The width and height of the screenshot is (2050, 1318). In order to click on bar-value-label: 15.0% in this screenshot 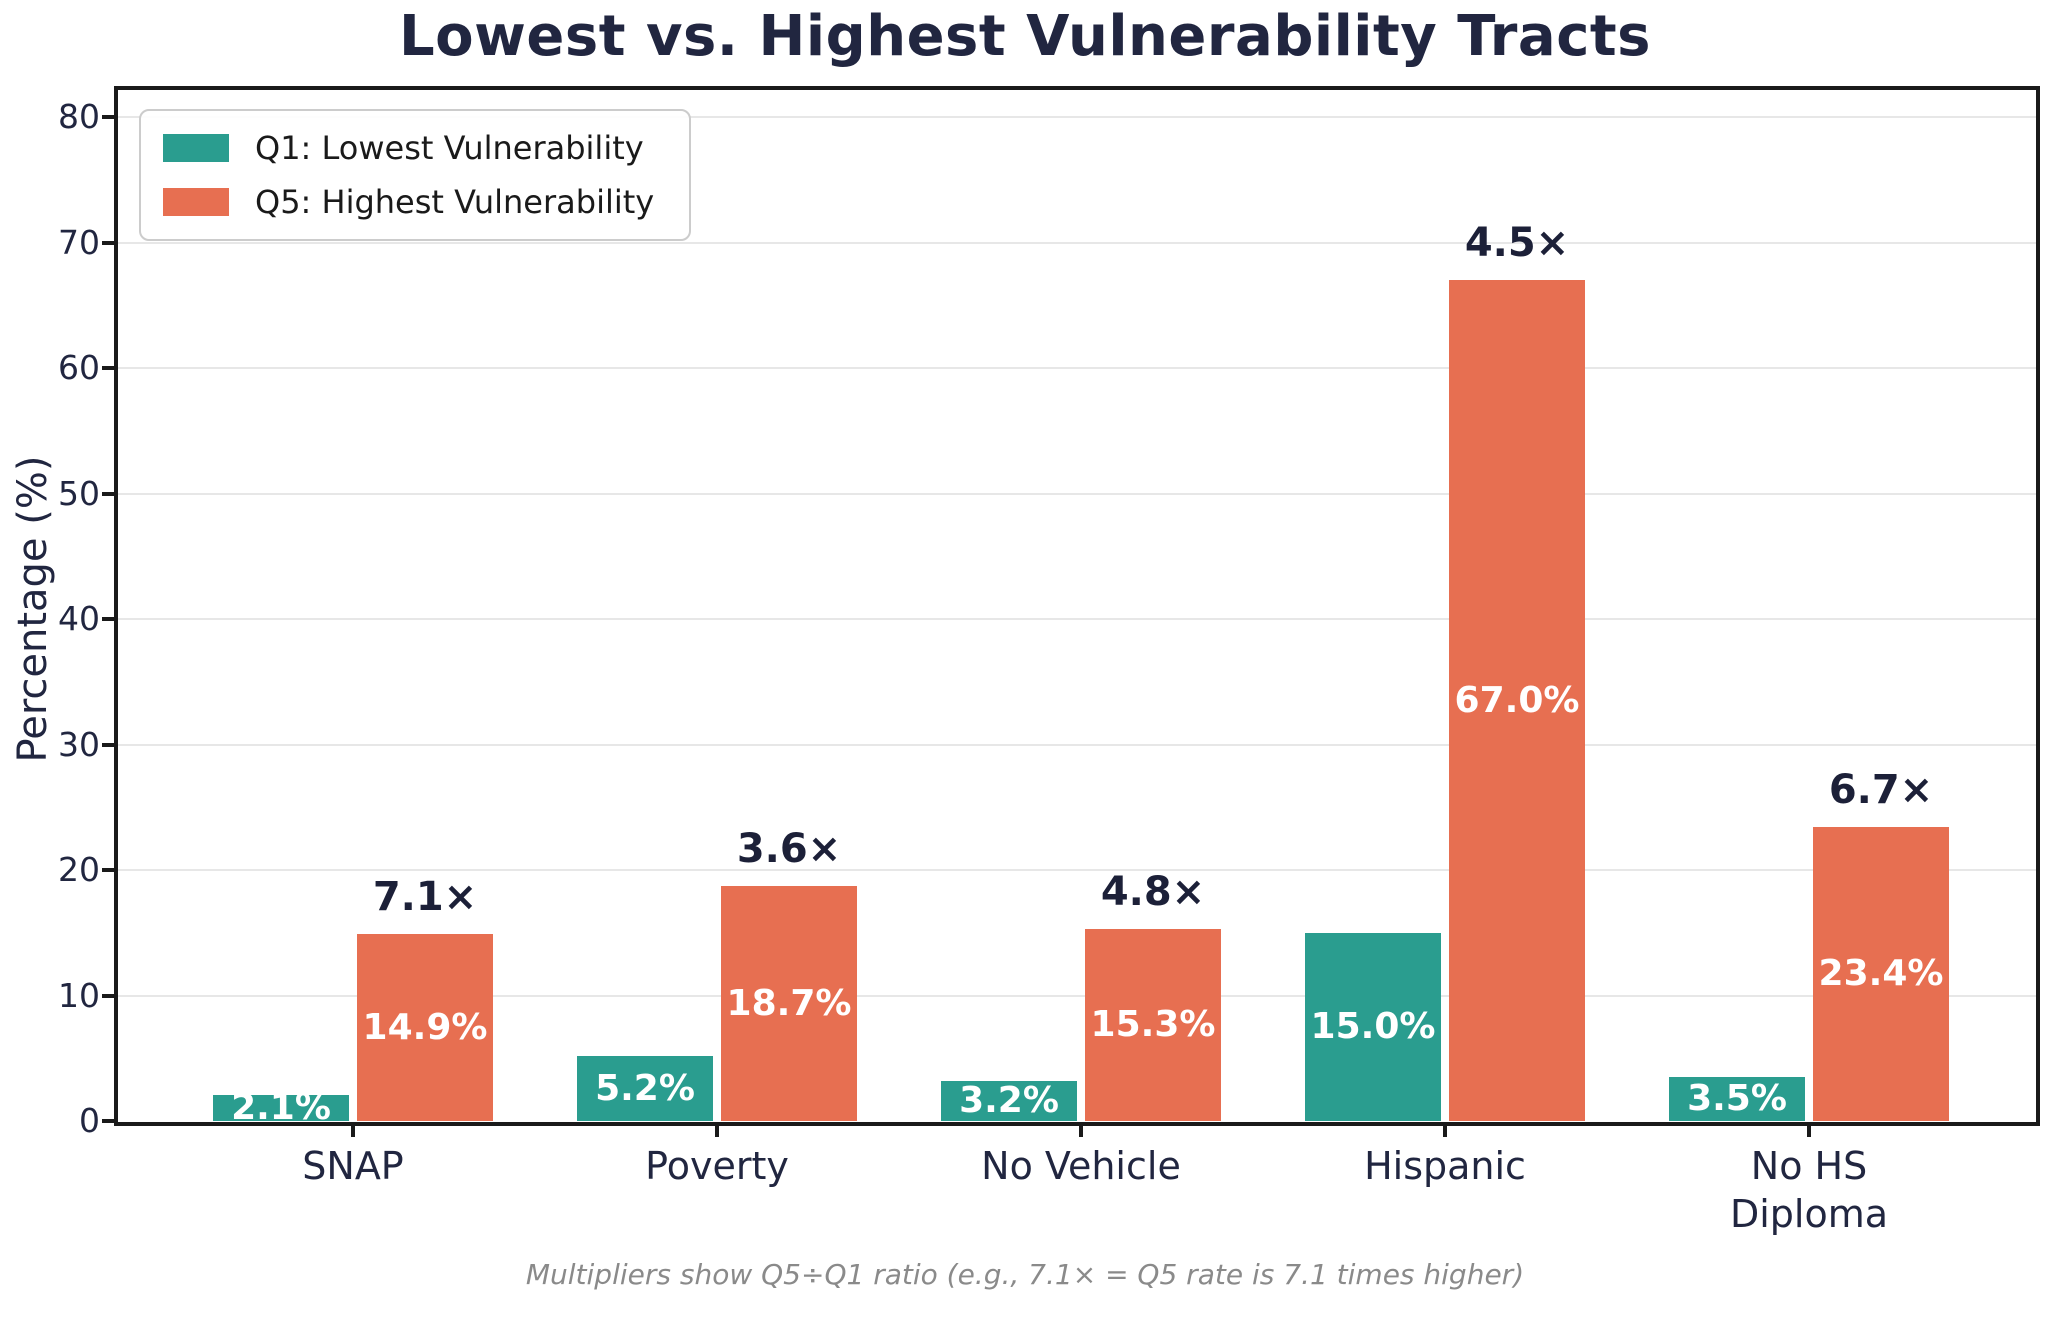, I will do `click(1373, 1026)`.